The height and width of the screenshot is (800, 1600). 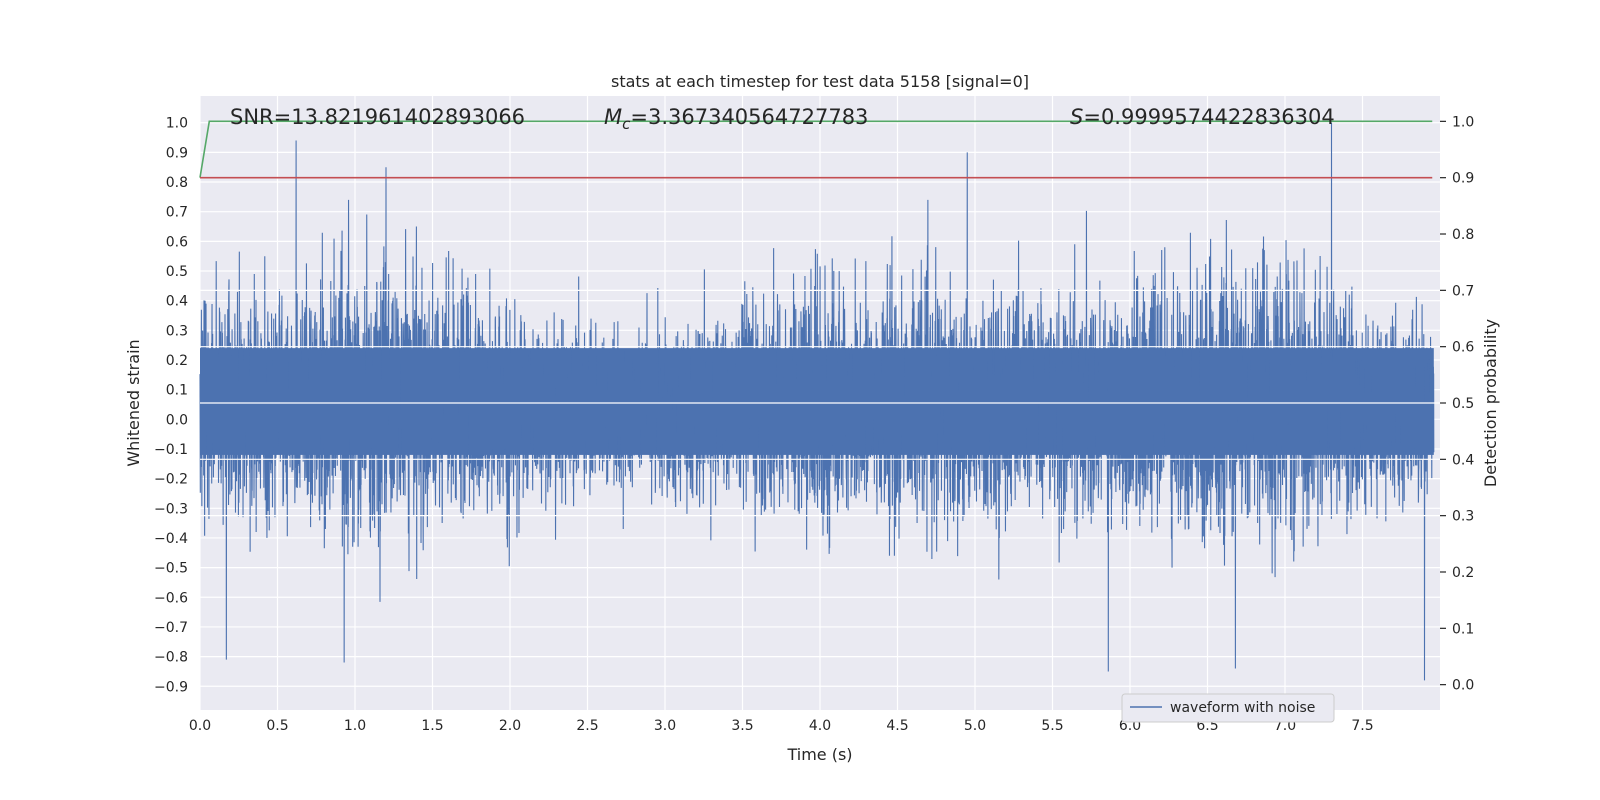 What do you see at coordinates (1490, 403) in the screenshot?
I see `y2-axis-label: Detection probability` at bounding box center [1490, 403].